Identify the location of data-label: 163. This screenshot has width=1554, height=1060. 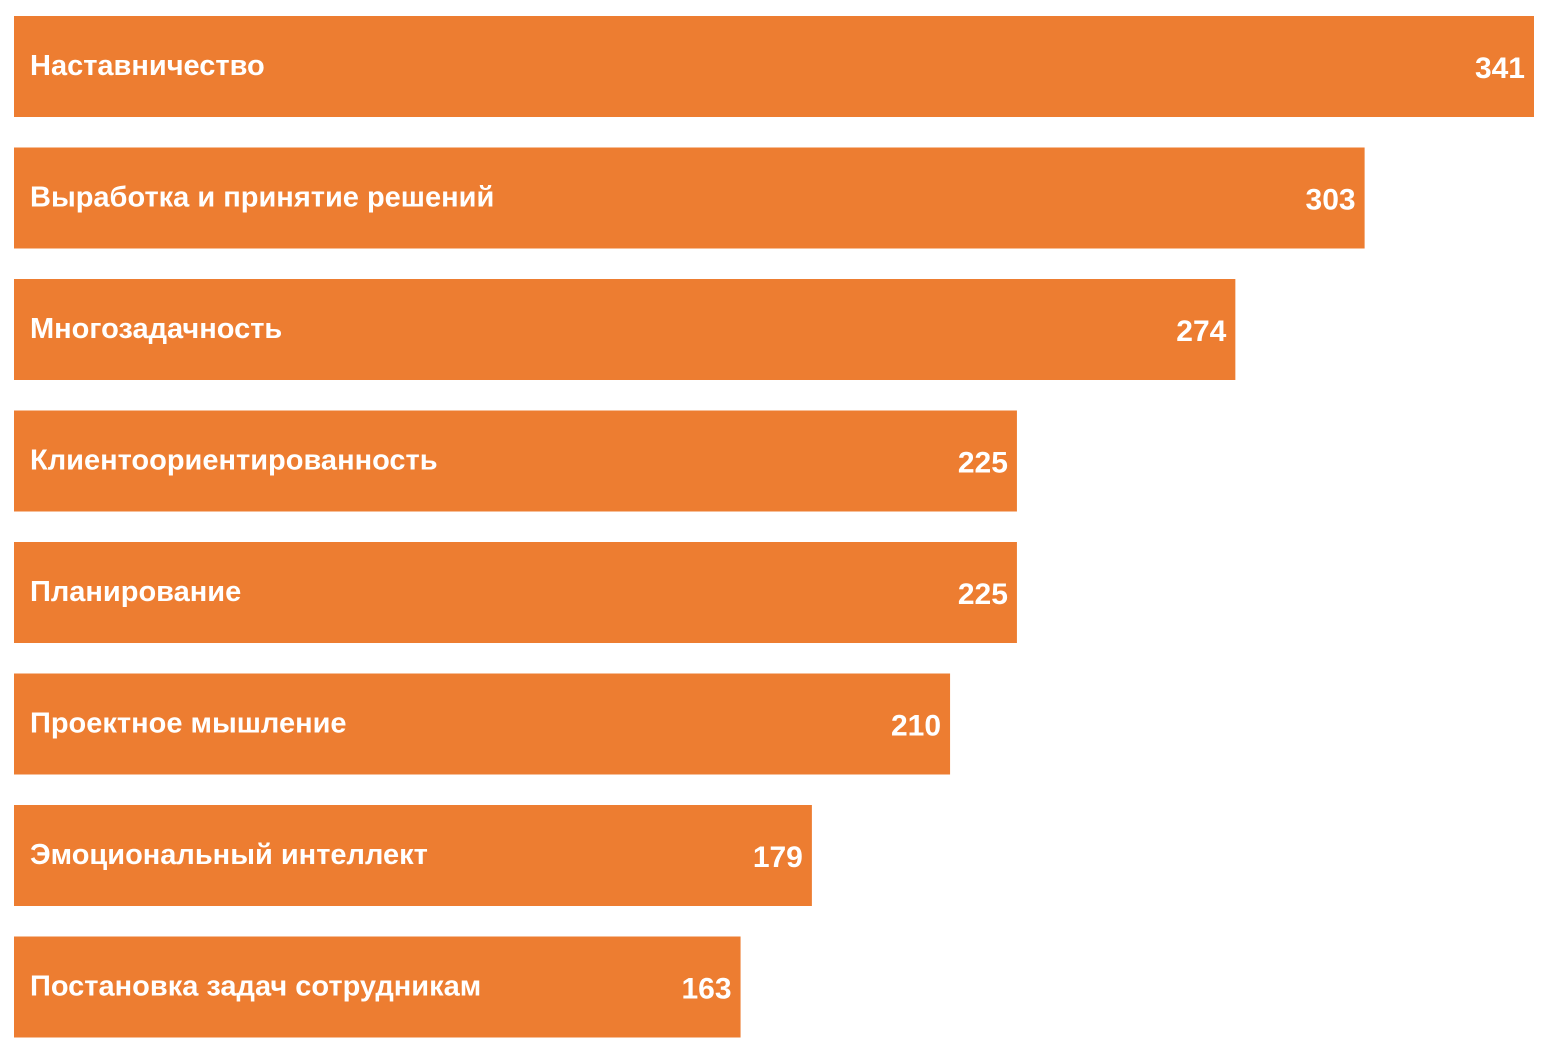
(707, 989).